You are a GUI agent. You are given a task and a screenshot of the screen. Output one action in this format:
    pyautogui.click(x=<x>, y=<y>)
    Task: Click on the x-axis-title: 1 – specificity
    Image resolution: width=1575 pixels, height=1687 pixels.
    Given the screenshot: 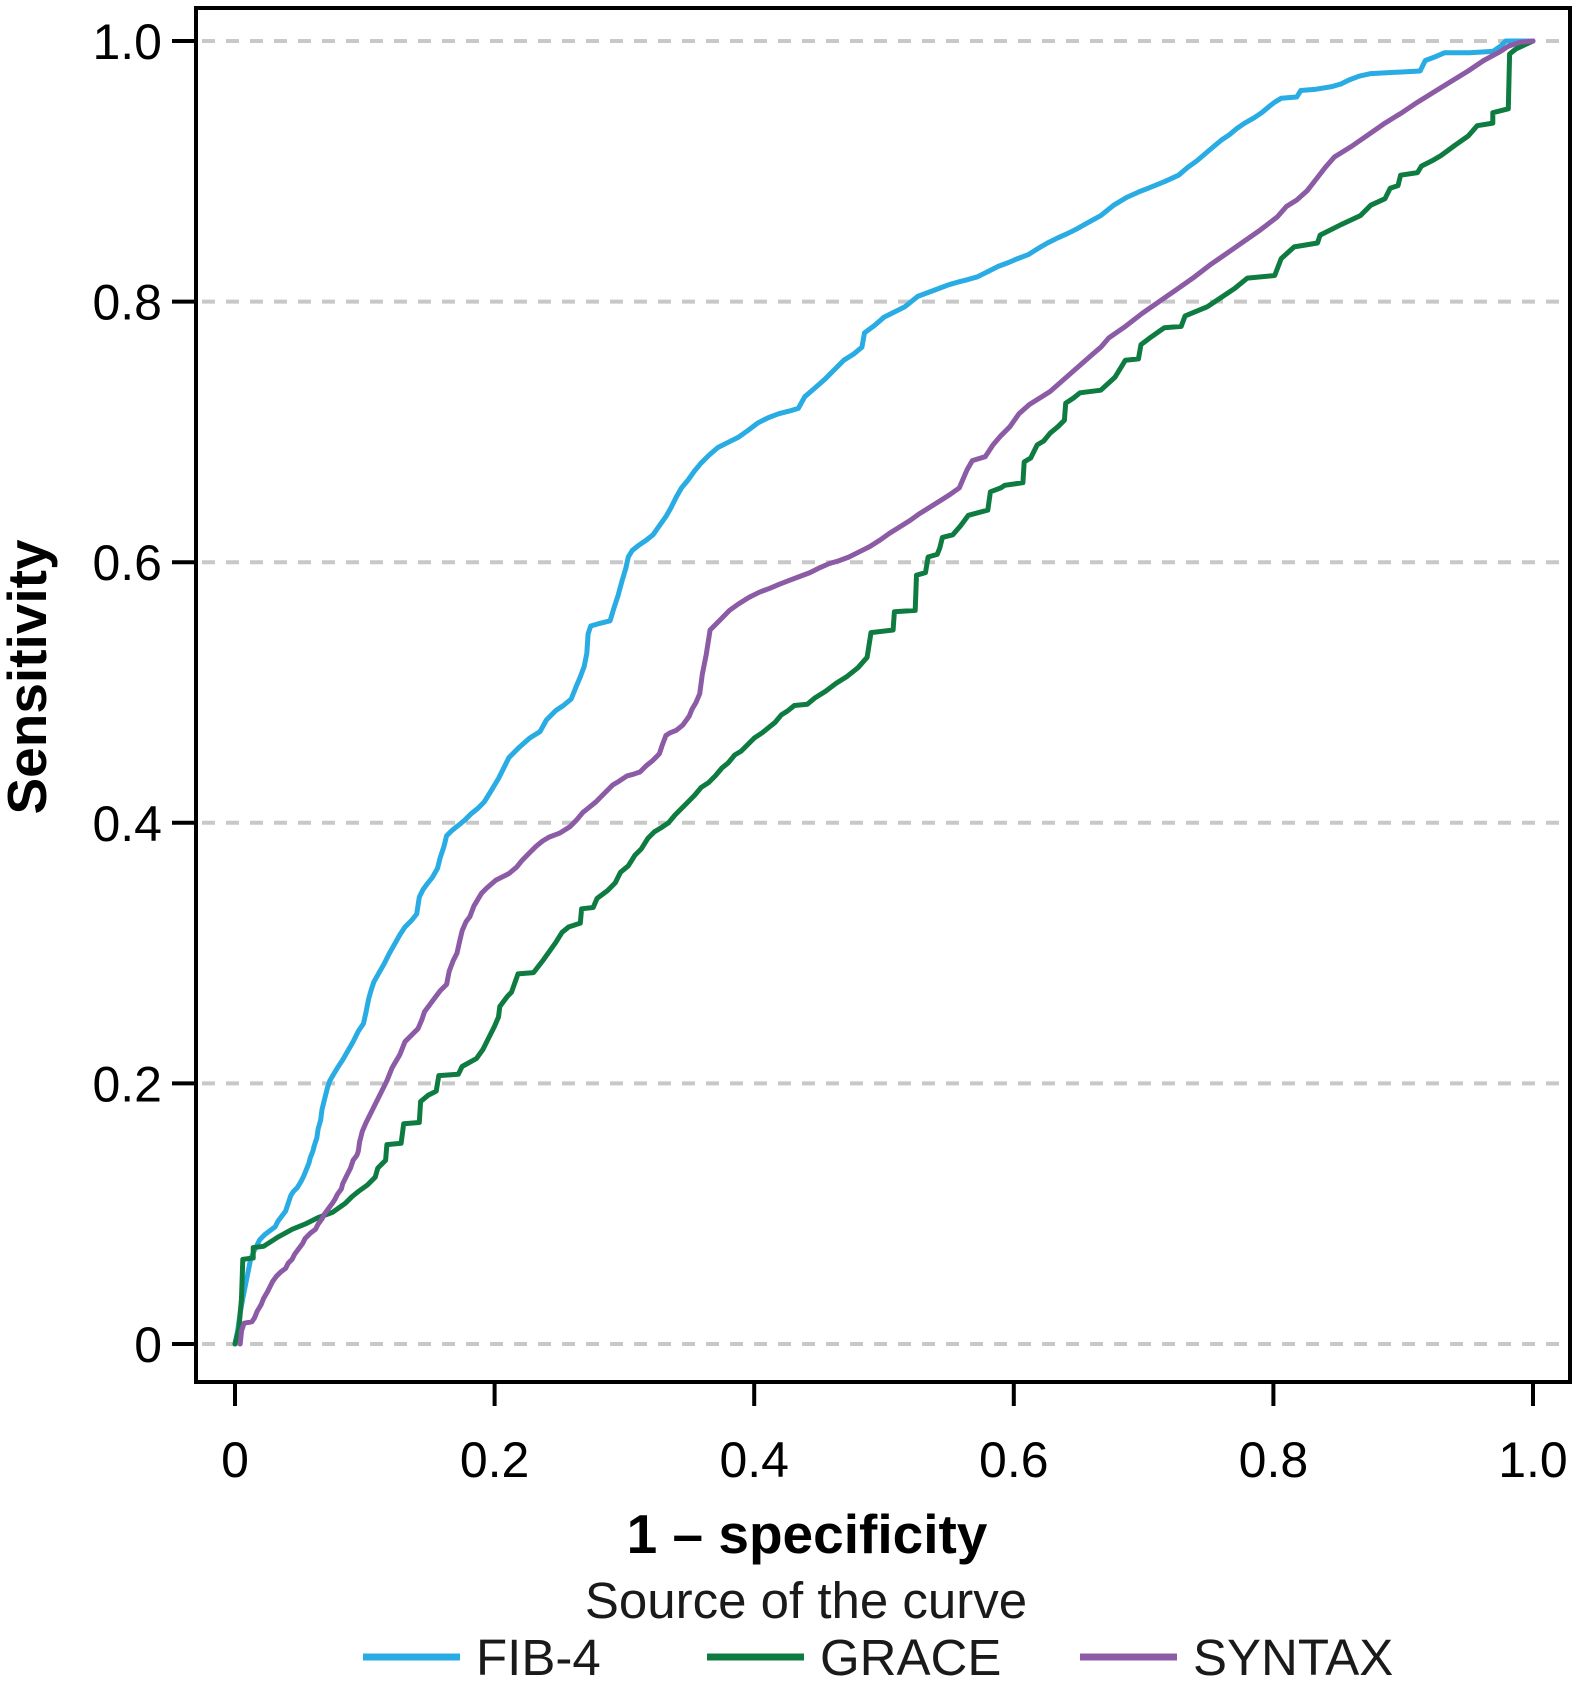 What is the action you would take?
    pyautogui.click(x=807, y=1534)
    